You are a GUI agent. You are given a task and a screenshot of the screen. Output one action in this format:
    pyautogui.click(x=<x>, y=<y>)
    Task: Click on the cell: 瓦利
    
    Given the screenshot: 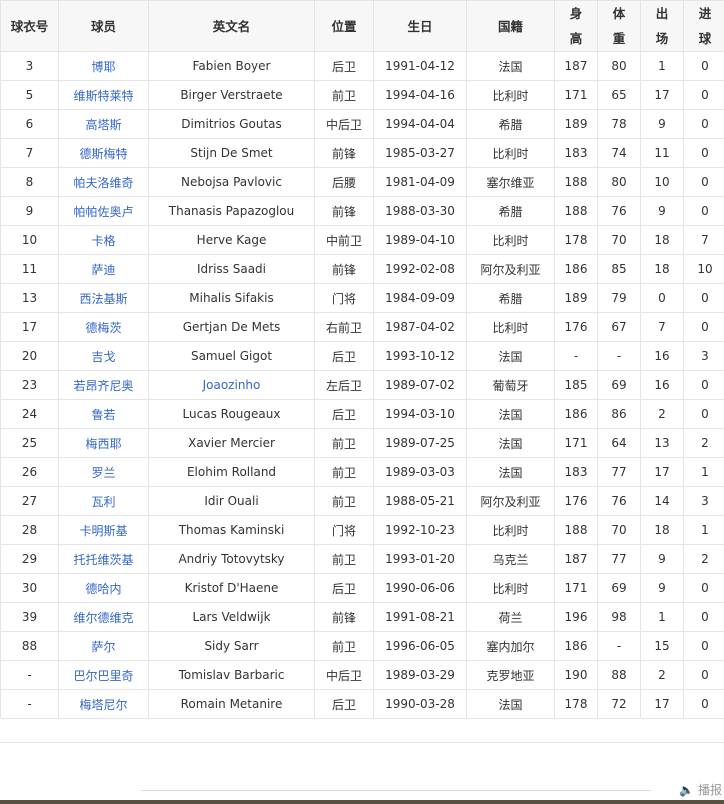 What is the action you would take?
    pyautogui.click(x=103, y=501)
    